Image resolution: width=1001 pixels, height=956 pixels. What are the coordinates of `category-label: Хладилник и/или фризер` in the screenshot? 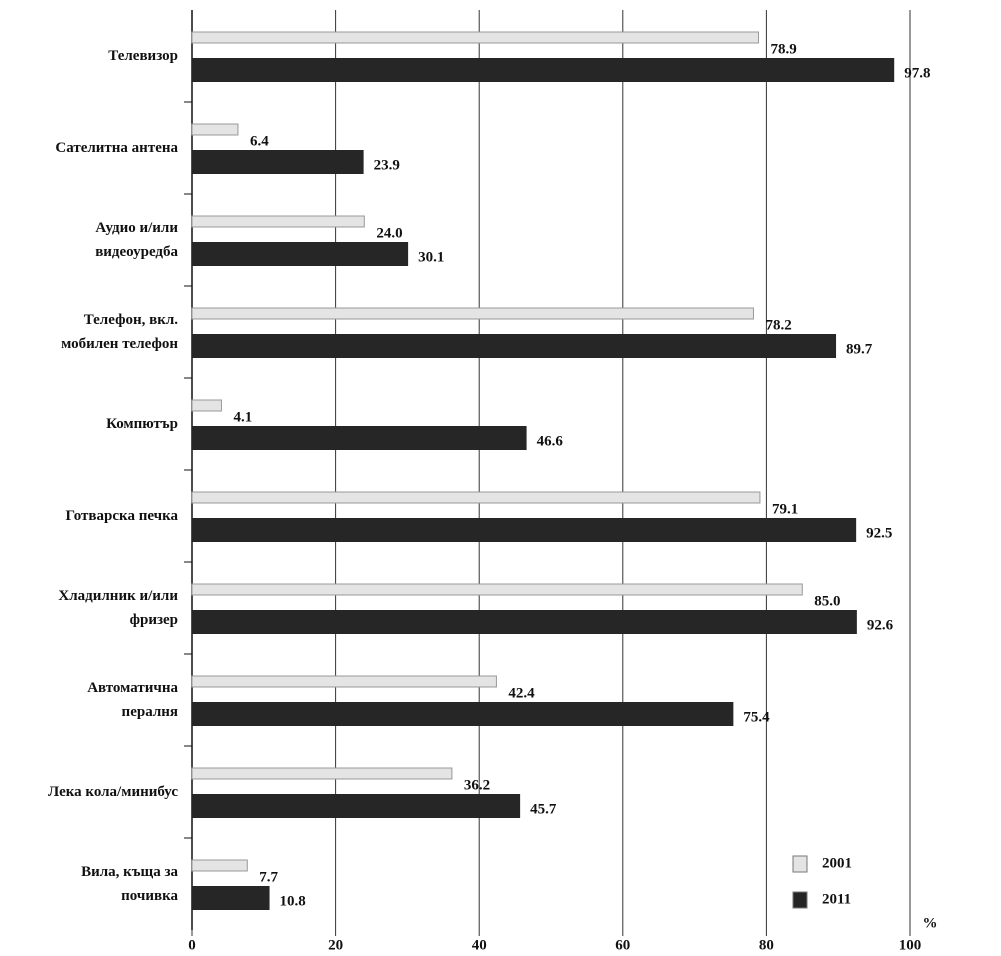 It's located at (118, 608).